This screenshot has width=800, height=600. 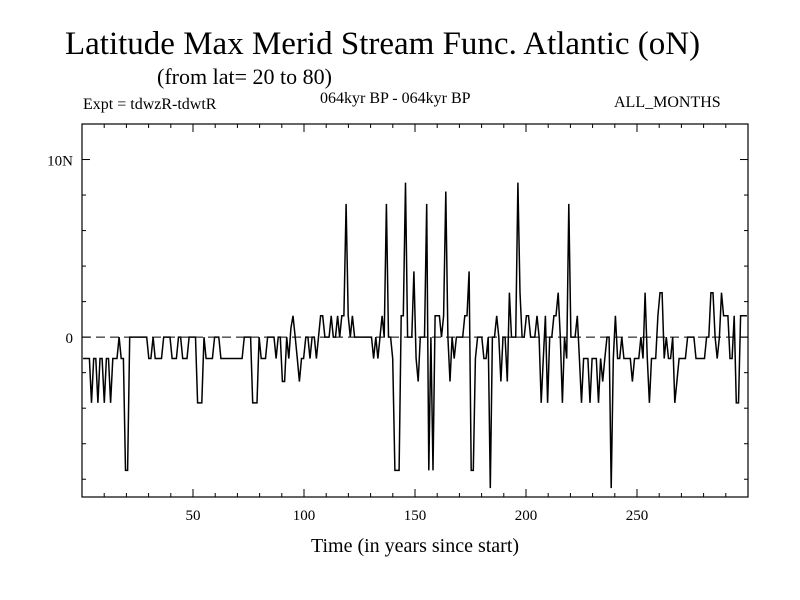 I want to click on x-axis-label: Time (in years since start), so click(x=415, y=546).